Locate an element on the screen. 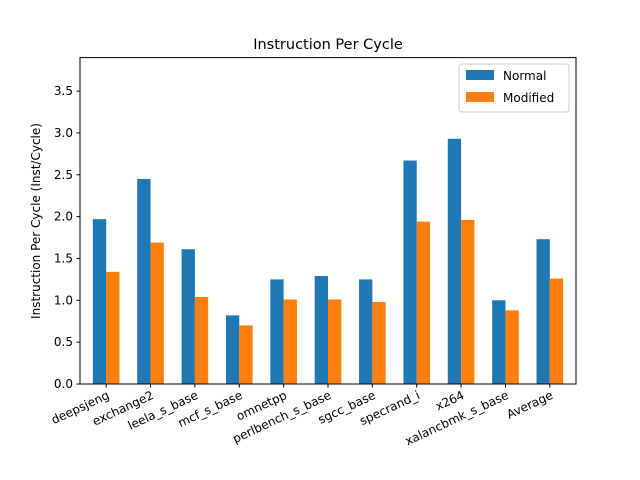  x-tick-label-10: Average is located at coordinates (530, 405).